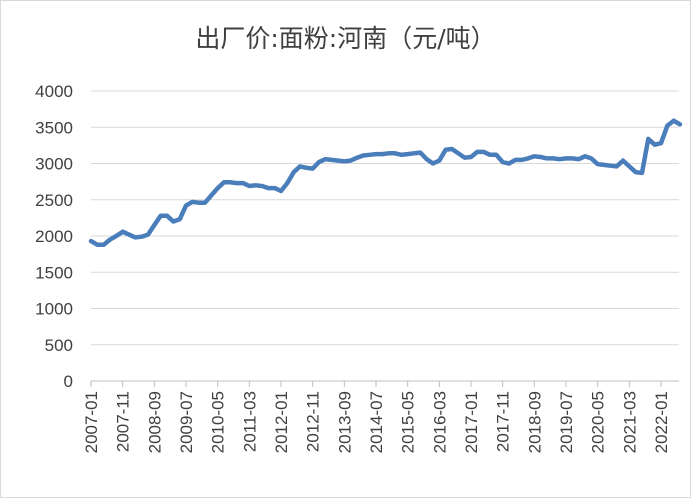 Image resolution: width=691 pixels, height=498 pixels. I want to click on x-tick-label: 2009-07, so click(186, 422).